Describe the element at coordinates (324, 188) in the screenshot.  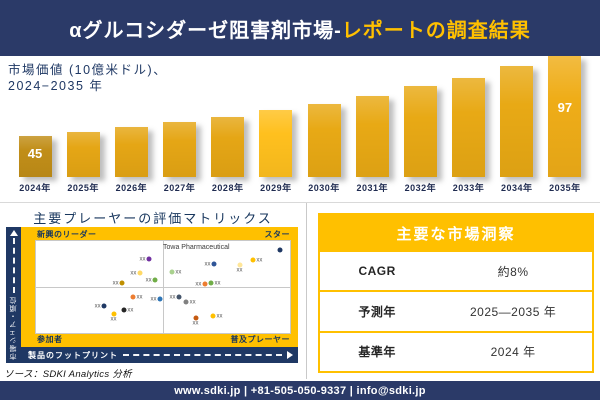
I see `year-axis-label: 2030年` at that location.